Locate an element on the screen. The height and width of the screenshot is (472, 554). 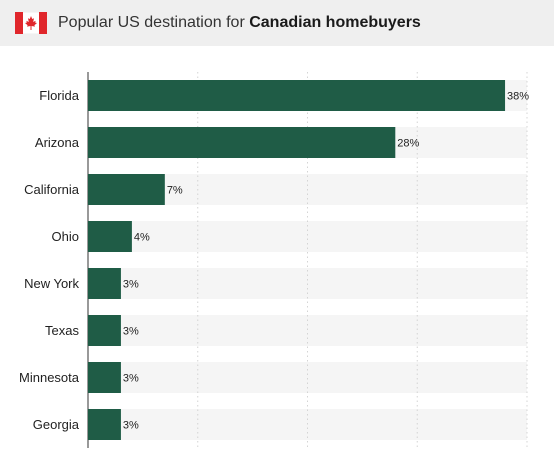
category-label: Minnesota is located at coordinates (49, 377).